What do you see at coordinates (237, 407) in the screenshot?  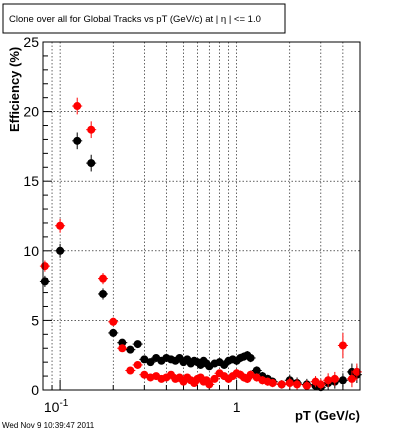 I see `x-tick-label: 1` at bounding box center [237, 407].